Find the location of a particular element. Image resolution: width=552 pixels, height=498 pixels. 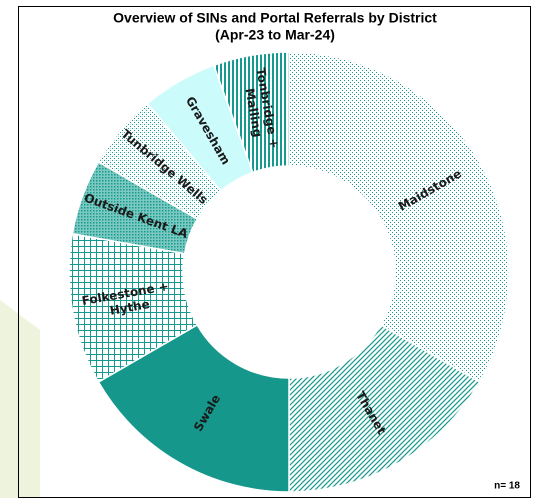

note: n= 18 is located at coordinates (507, 486).